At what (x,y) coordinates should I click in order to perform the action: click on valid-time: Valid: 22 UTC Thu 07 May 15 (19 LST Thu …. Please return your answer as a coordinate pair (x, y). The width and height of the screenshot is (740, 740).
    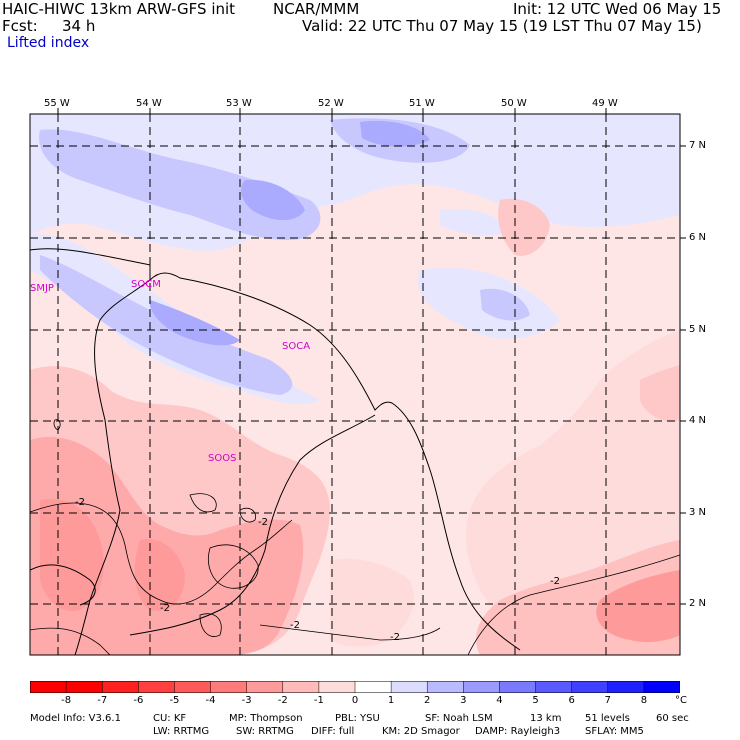
    Looking at the image, I should click on (502, 26).